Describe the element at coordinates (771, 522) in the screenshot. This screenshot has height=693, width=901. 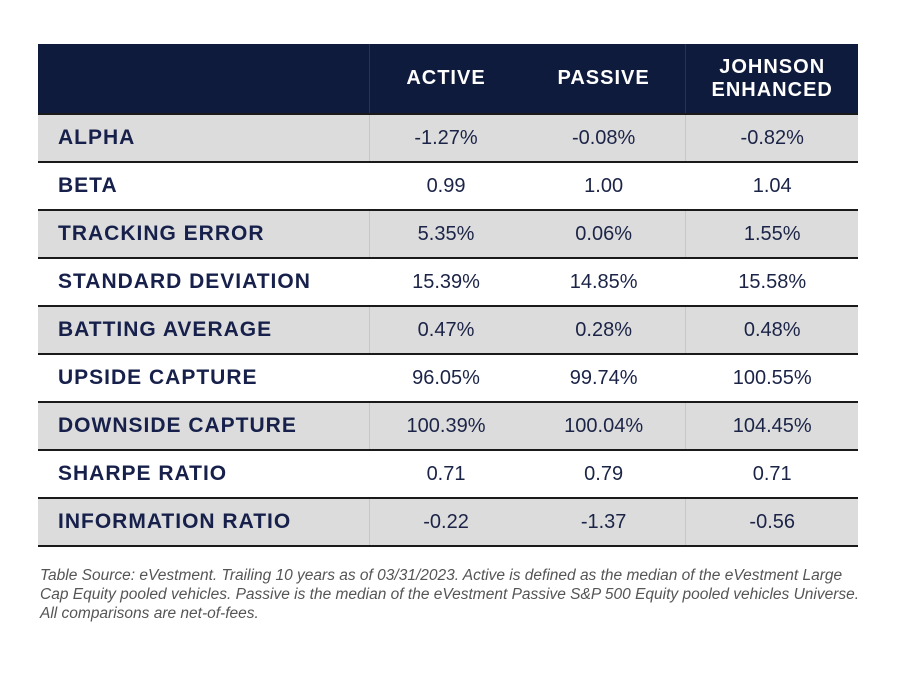
I see `johnson-value: -0.56` at that location.